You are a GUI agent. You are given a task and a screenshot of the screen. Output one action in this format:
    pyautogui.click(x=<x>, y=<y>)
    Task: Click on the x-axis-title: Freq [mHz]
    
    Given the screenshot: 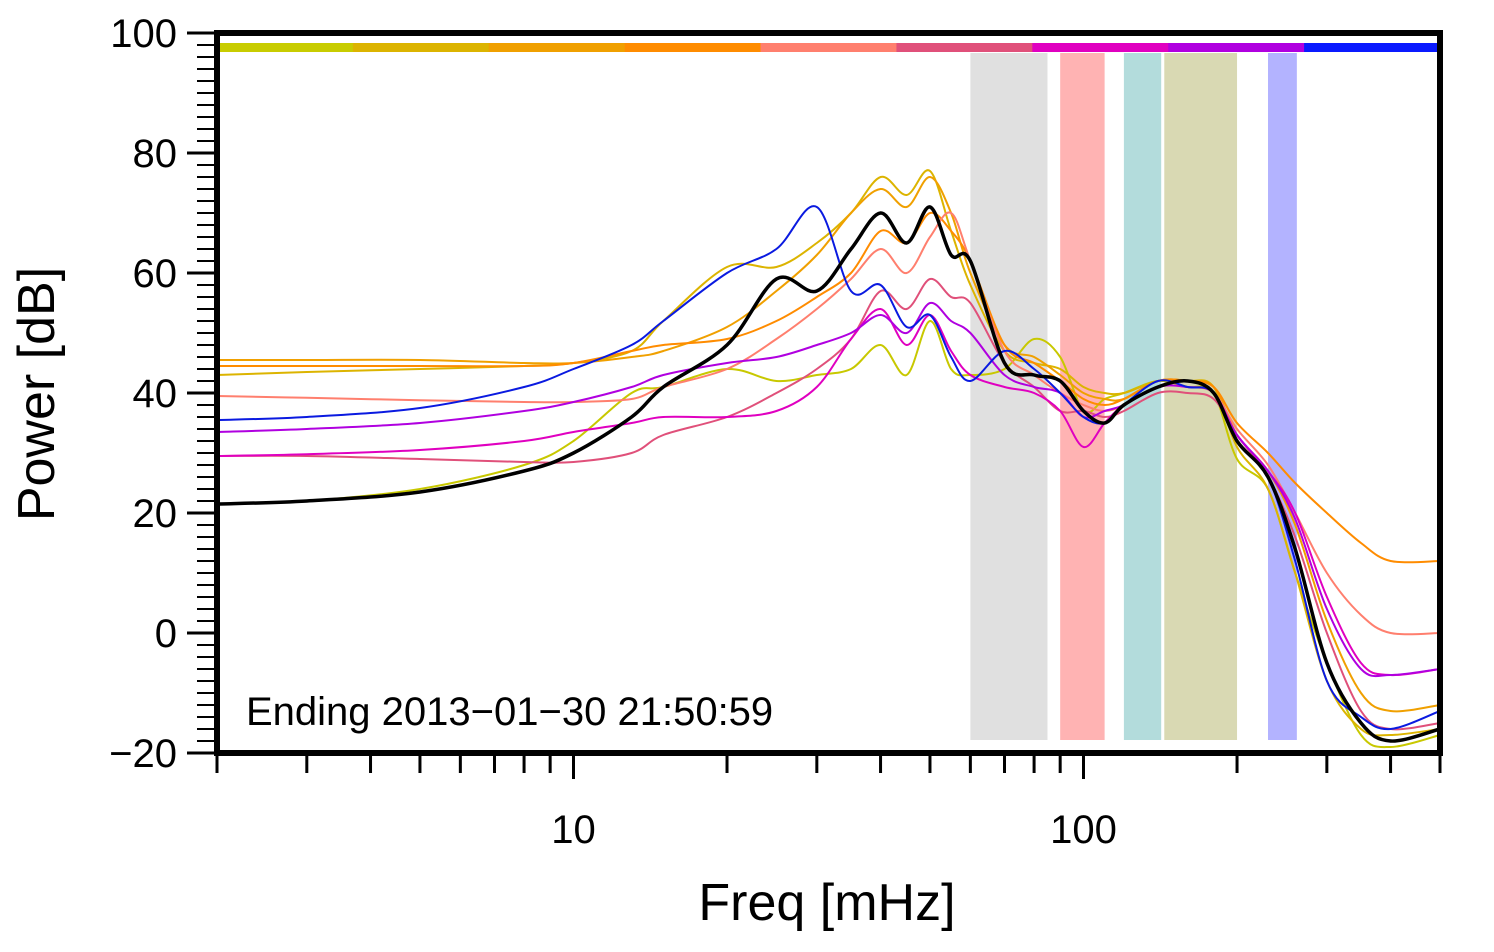 What is the action you would take?
    pyautogui.click(x=826, y=903)
    